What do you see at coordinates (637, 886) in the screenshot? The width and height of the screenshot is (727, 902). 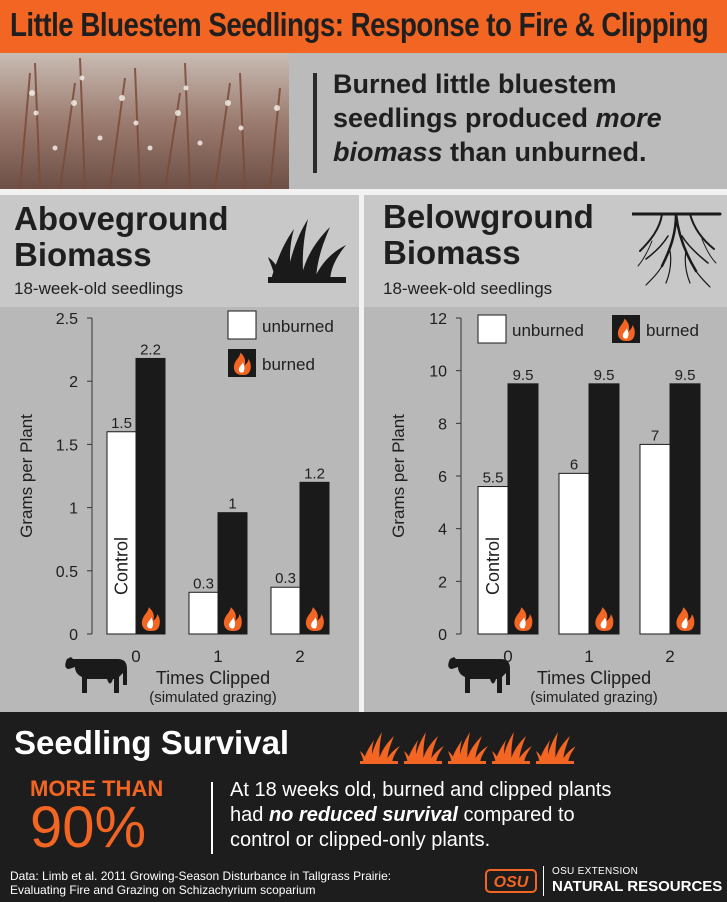 I see `natural-resources-label: NATURAL RESOURCES` at bounding box center [637, 886].